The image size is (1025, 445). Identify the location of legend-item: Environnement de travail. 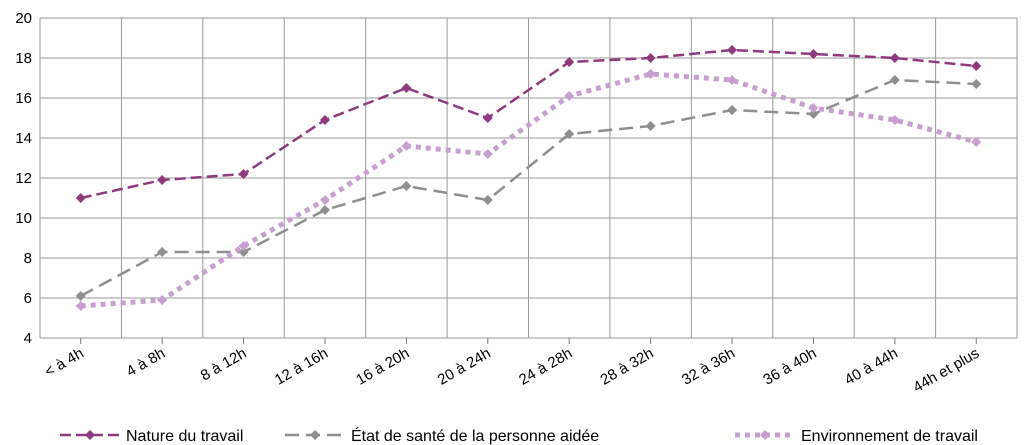
(856, 436).